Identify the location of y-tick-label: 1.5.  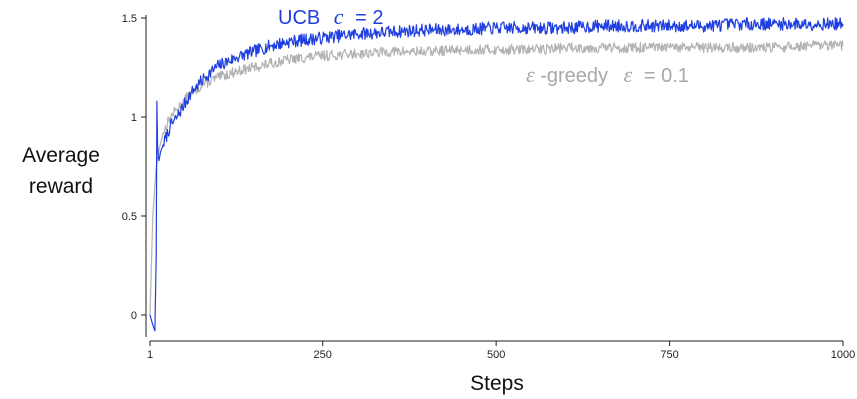
(129, 19).